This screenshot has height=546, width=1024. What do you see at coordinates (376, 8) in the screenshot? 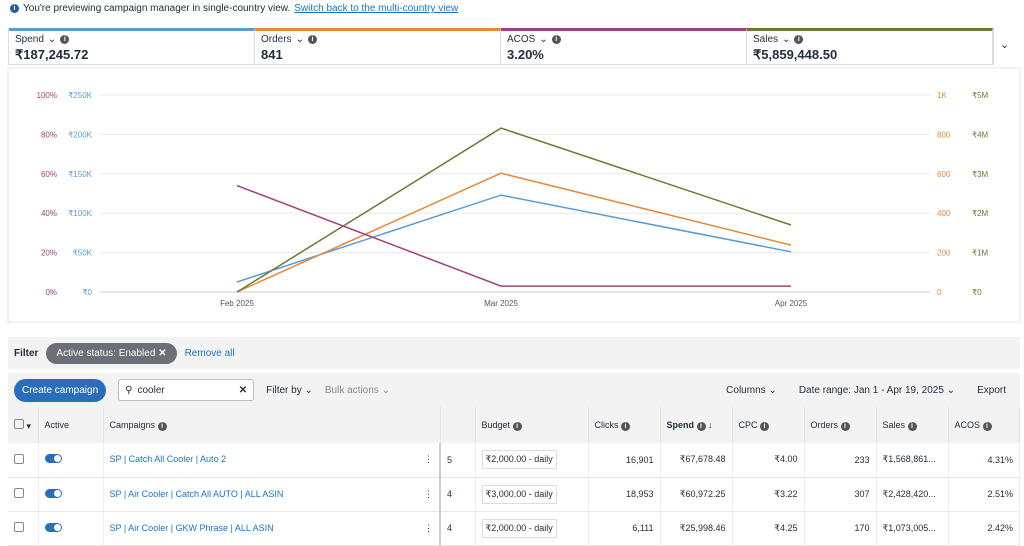
I see `switch-view-link: Switch back to the multi-country view` at bounding box center [376, 8].